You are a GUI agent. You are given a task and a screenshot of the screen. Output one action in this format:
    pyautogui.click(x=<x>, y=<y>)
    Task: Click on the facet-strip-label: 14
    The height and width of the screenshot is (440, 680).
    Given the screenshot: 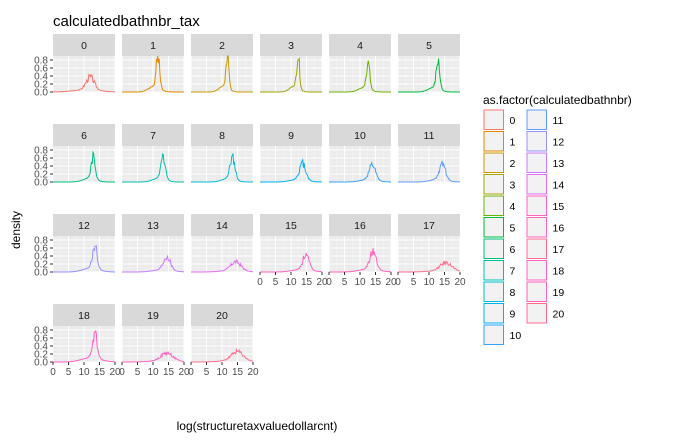 What is the action you would take?
    pyautogui.click(x=222, y=226)
    